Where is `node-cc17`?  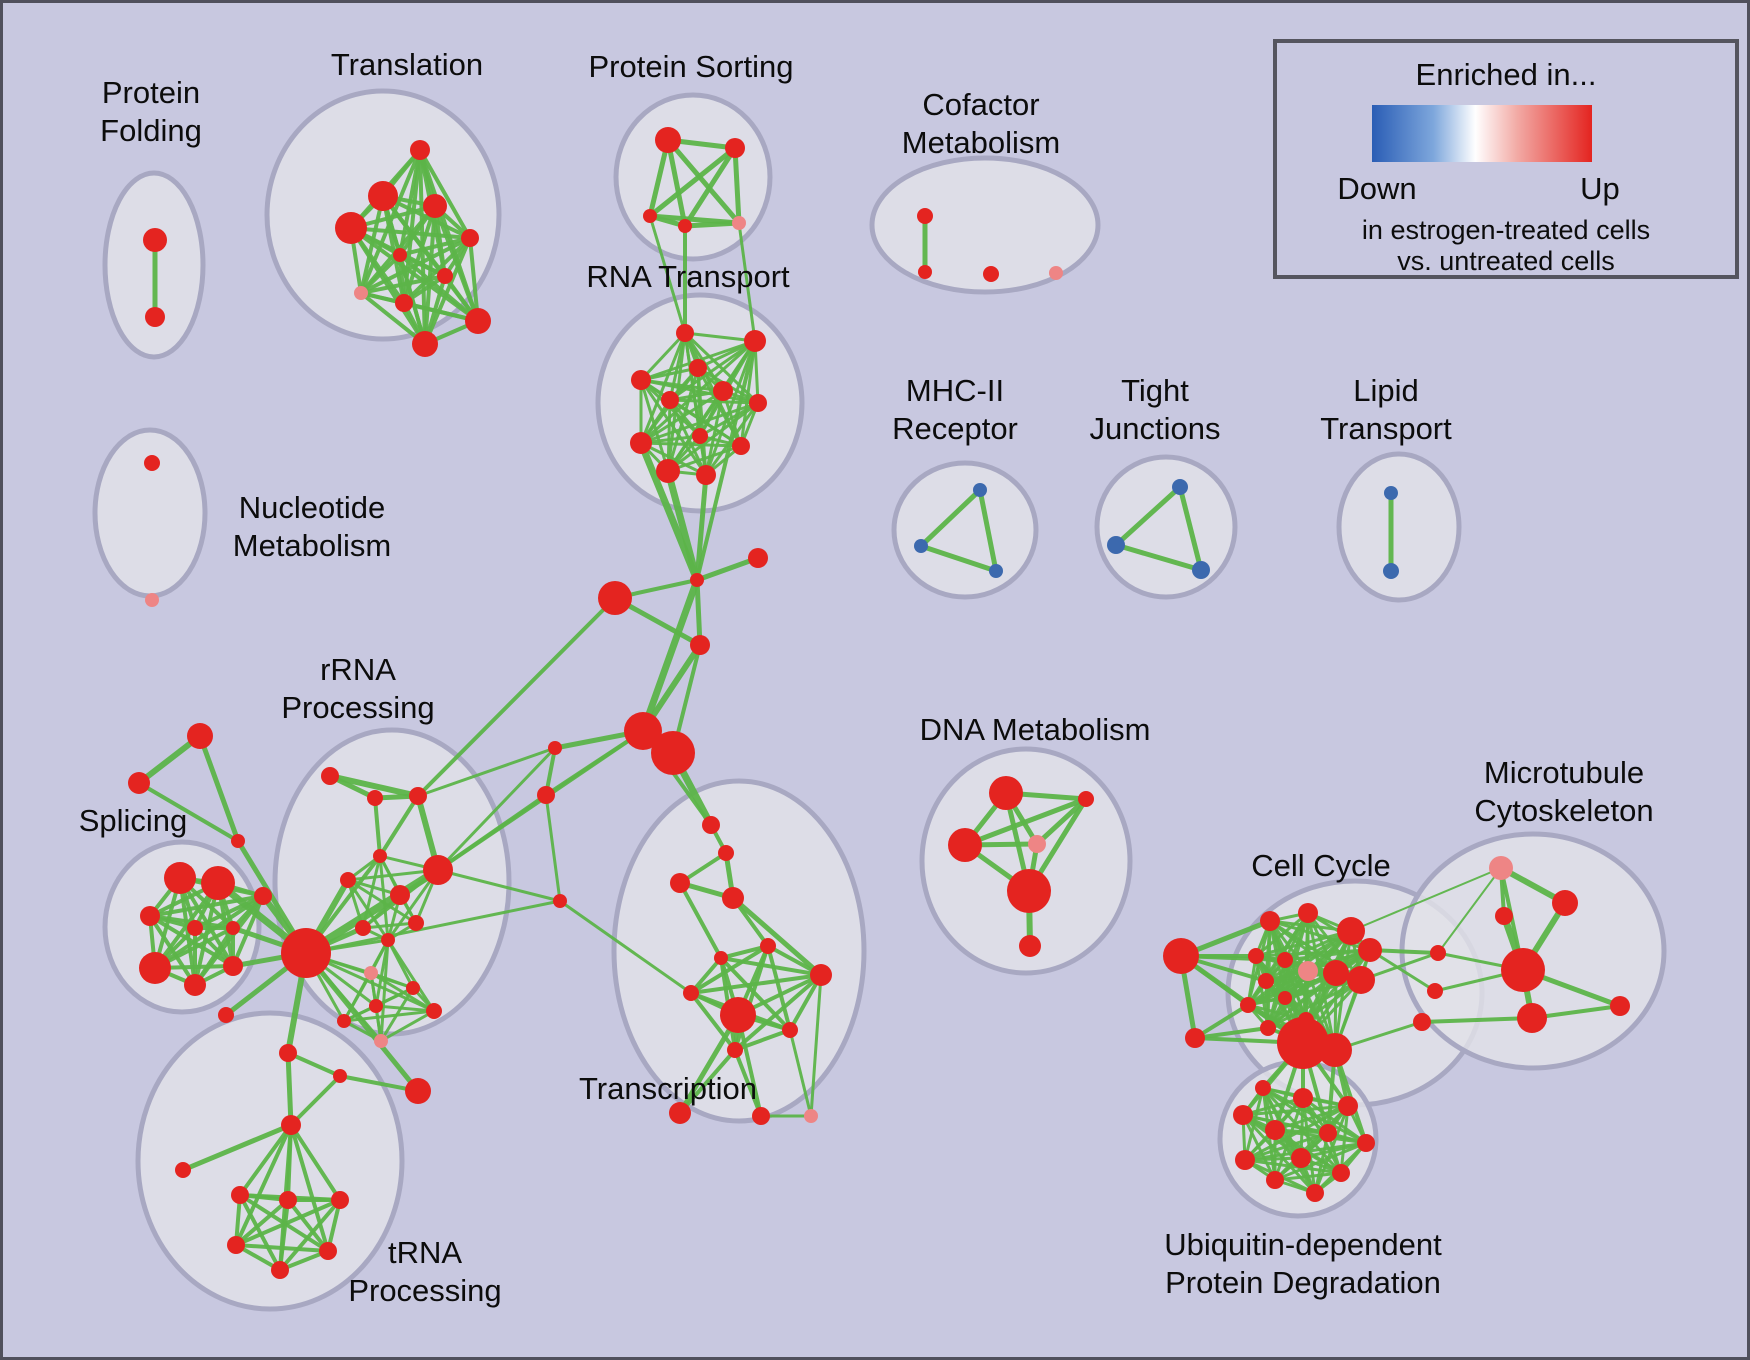
node-cc17 is located at coordinates (1335, 1050).